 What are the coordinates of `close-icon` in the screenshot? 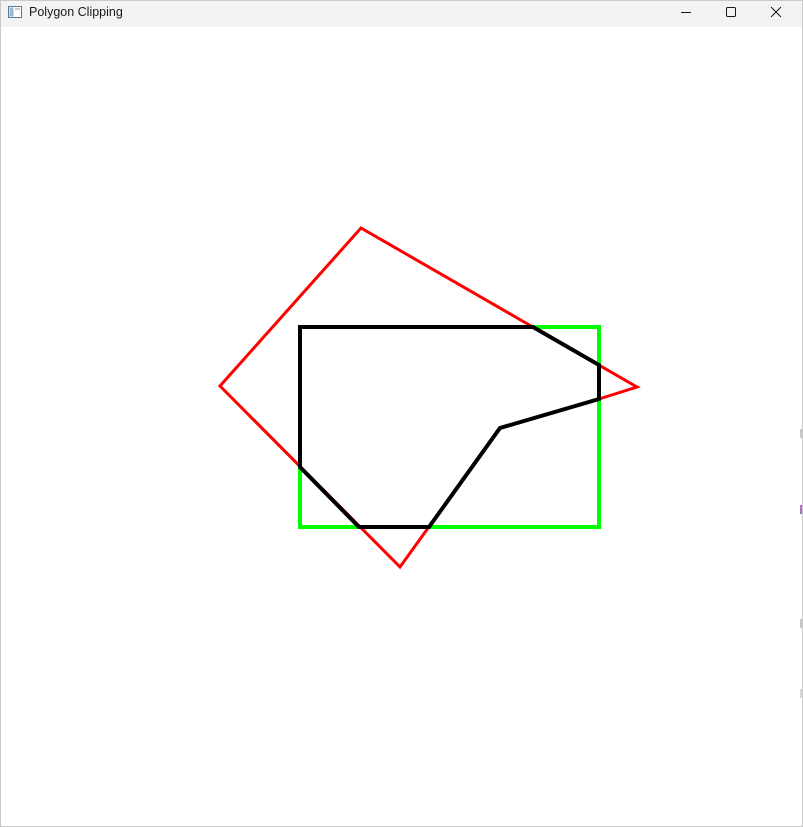 It's located at (776, 12).